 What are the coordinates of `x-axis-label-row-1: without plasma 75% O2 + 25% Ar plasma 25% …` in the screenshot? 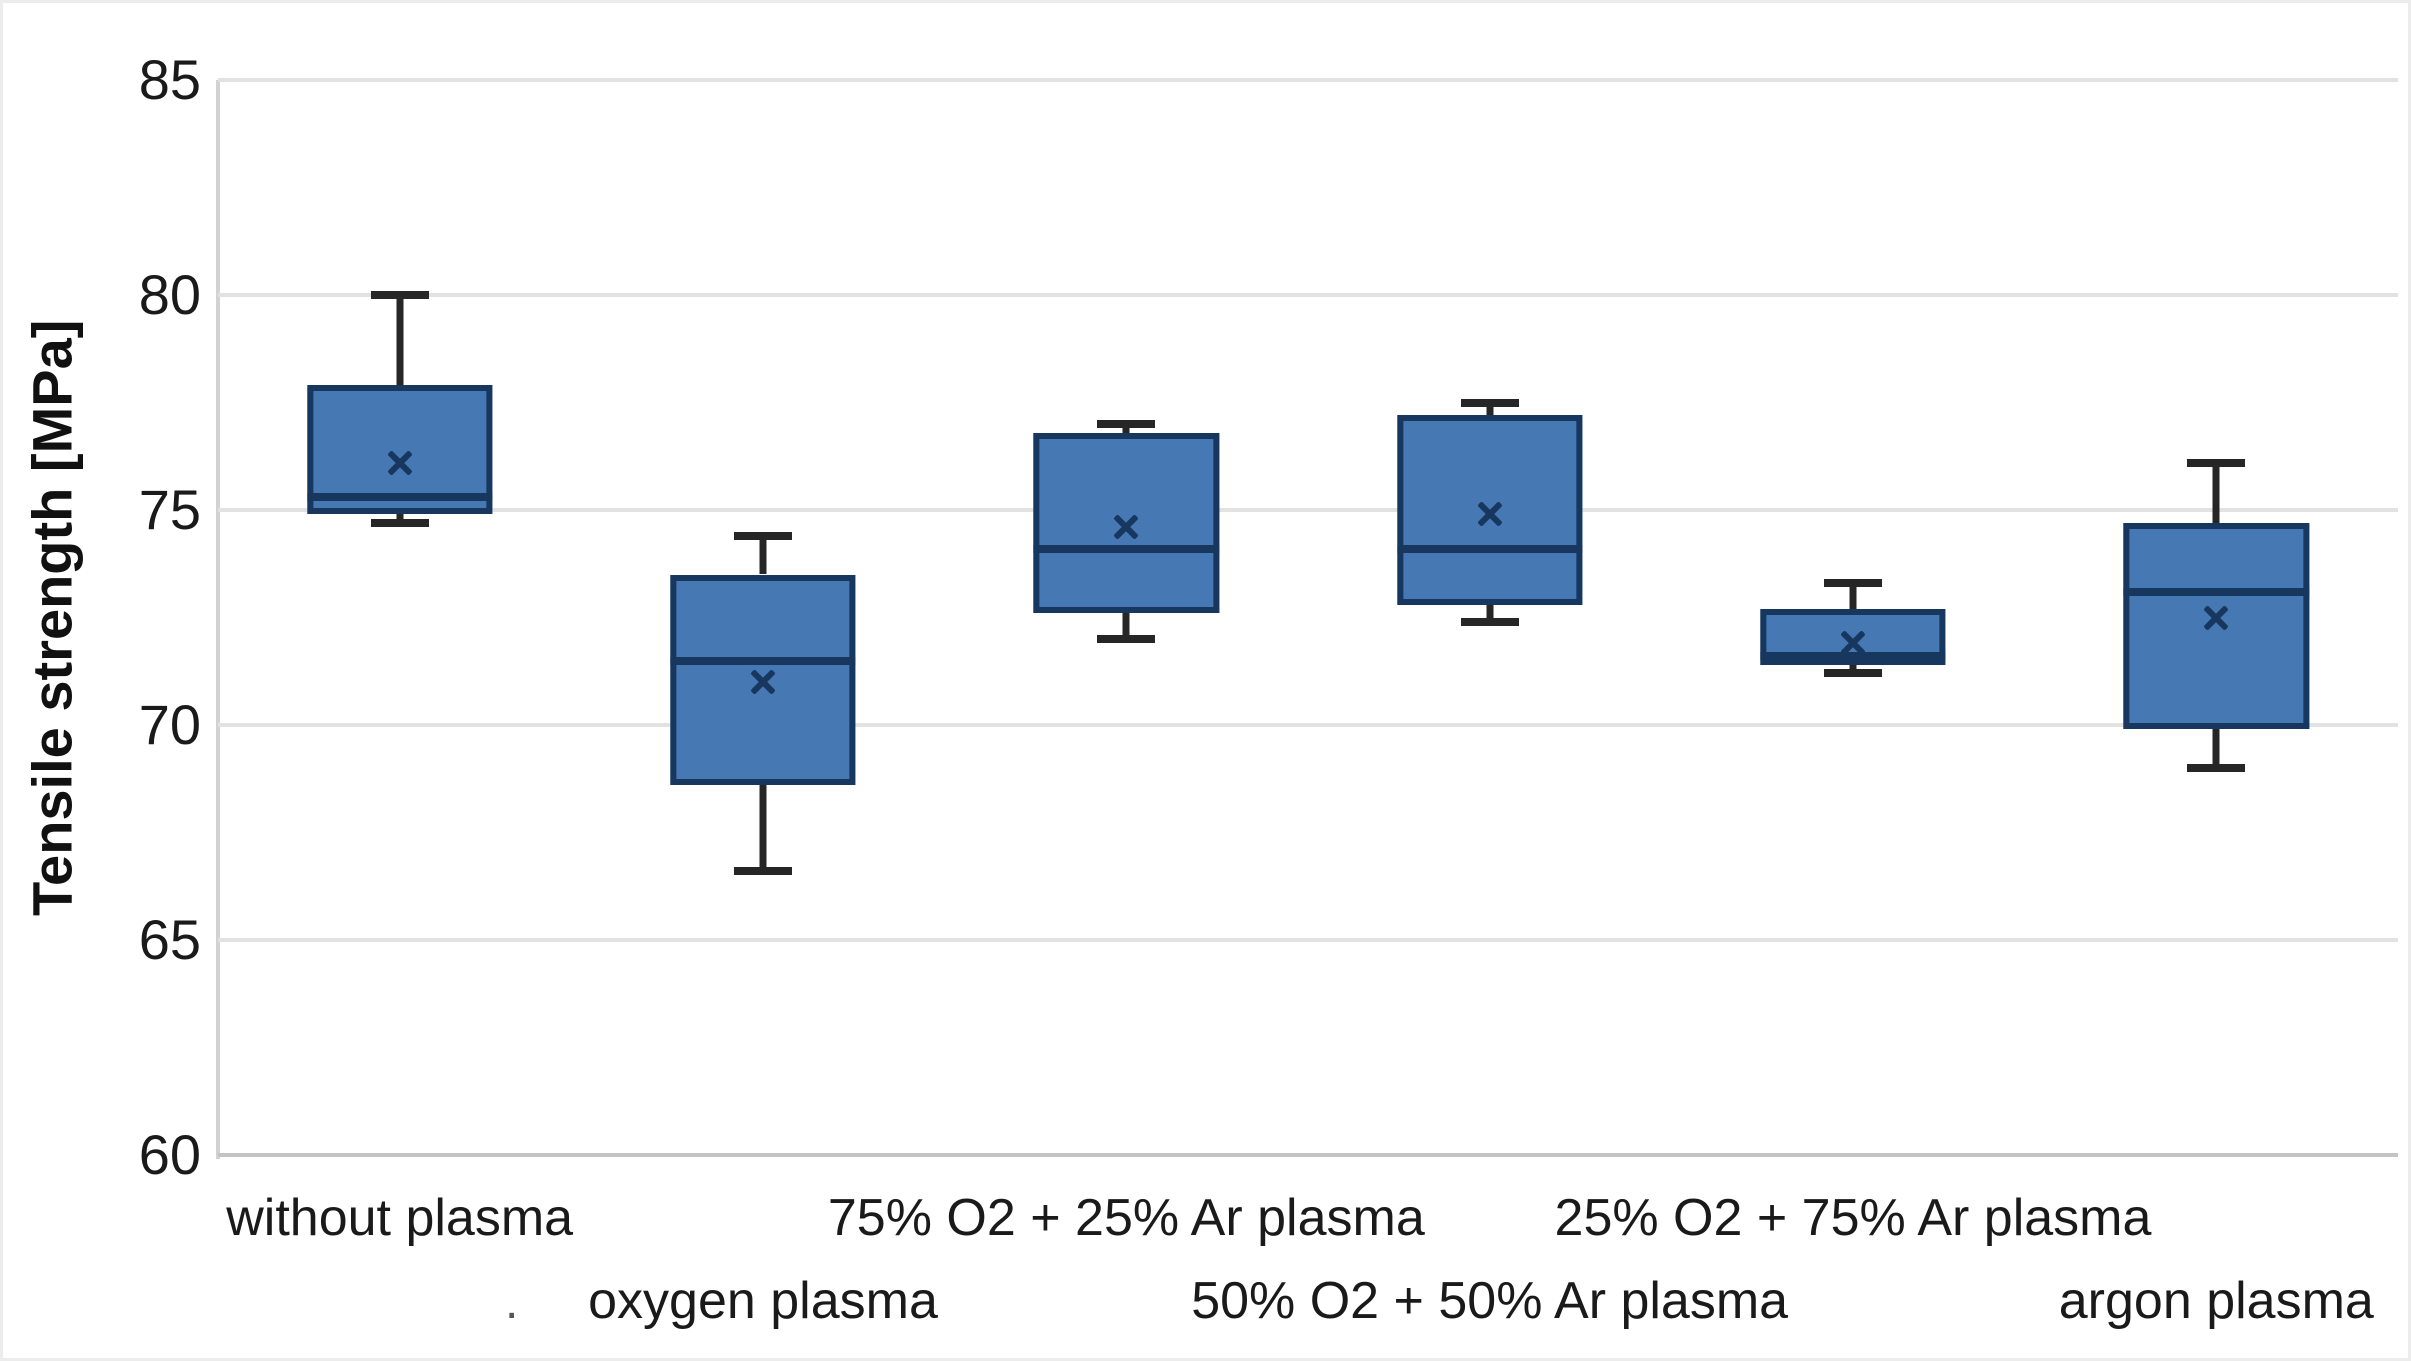 It's located at (1308, 1218).